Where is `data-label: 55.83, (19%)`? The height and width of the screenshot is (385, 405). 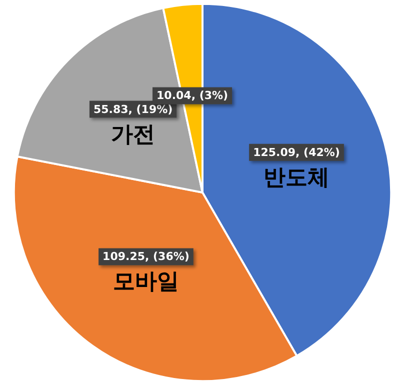
data-label: 55.83, (19%) is located at coordinates (133, 109).